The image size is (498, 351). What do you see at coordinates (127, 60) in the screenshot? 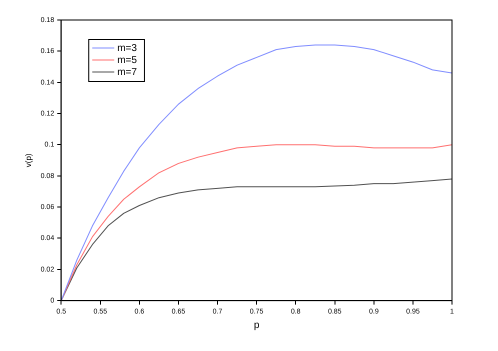
I see `legend-label: m=5` at bounding box center [127, 60].